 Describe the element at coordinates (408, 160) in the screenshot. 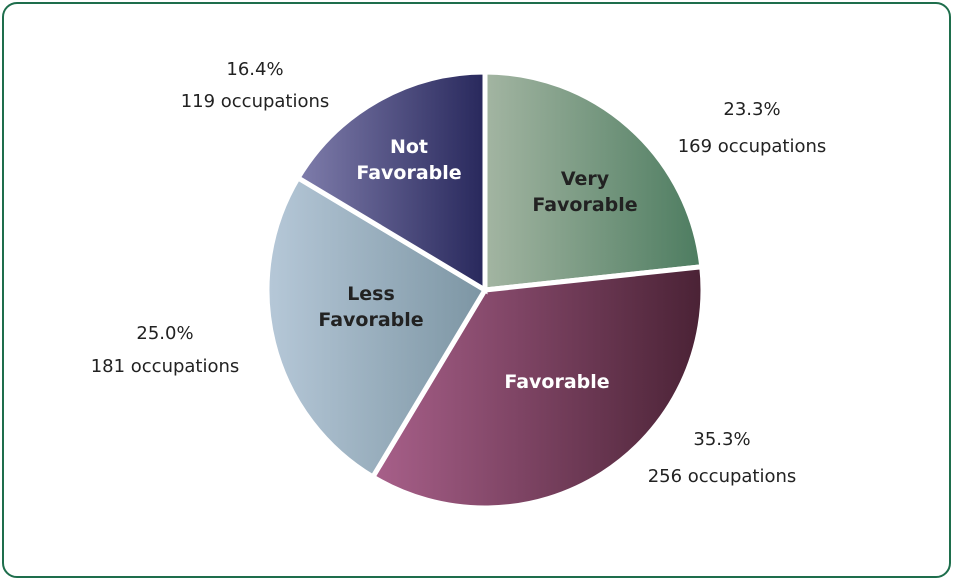

I see `slice-label: Not Favorable` at that location.